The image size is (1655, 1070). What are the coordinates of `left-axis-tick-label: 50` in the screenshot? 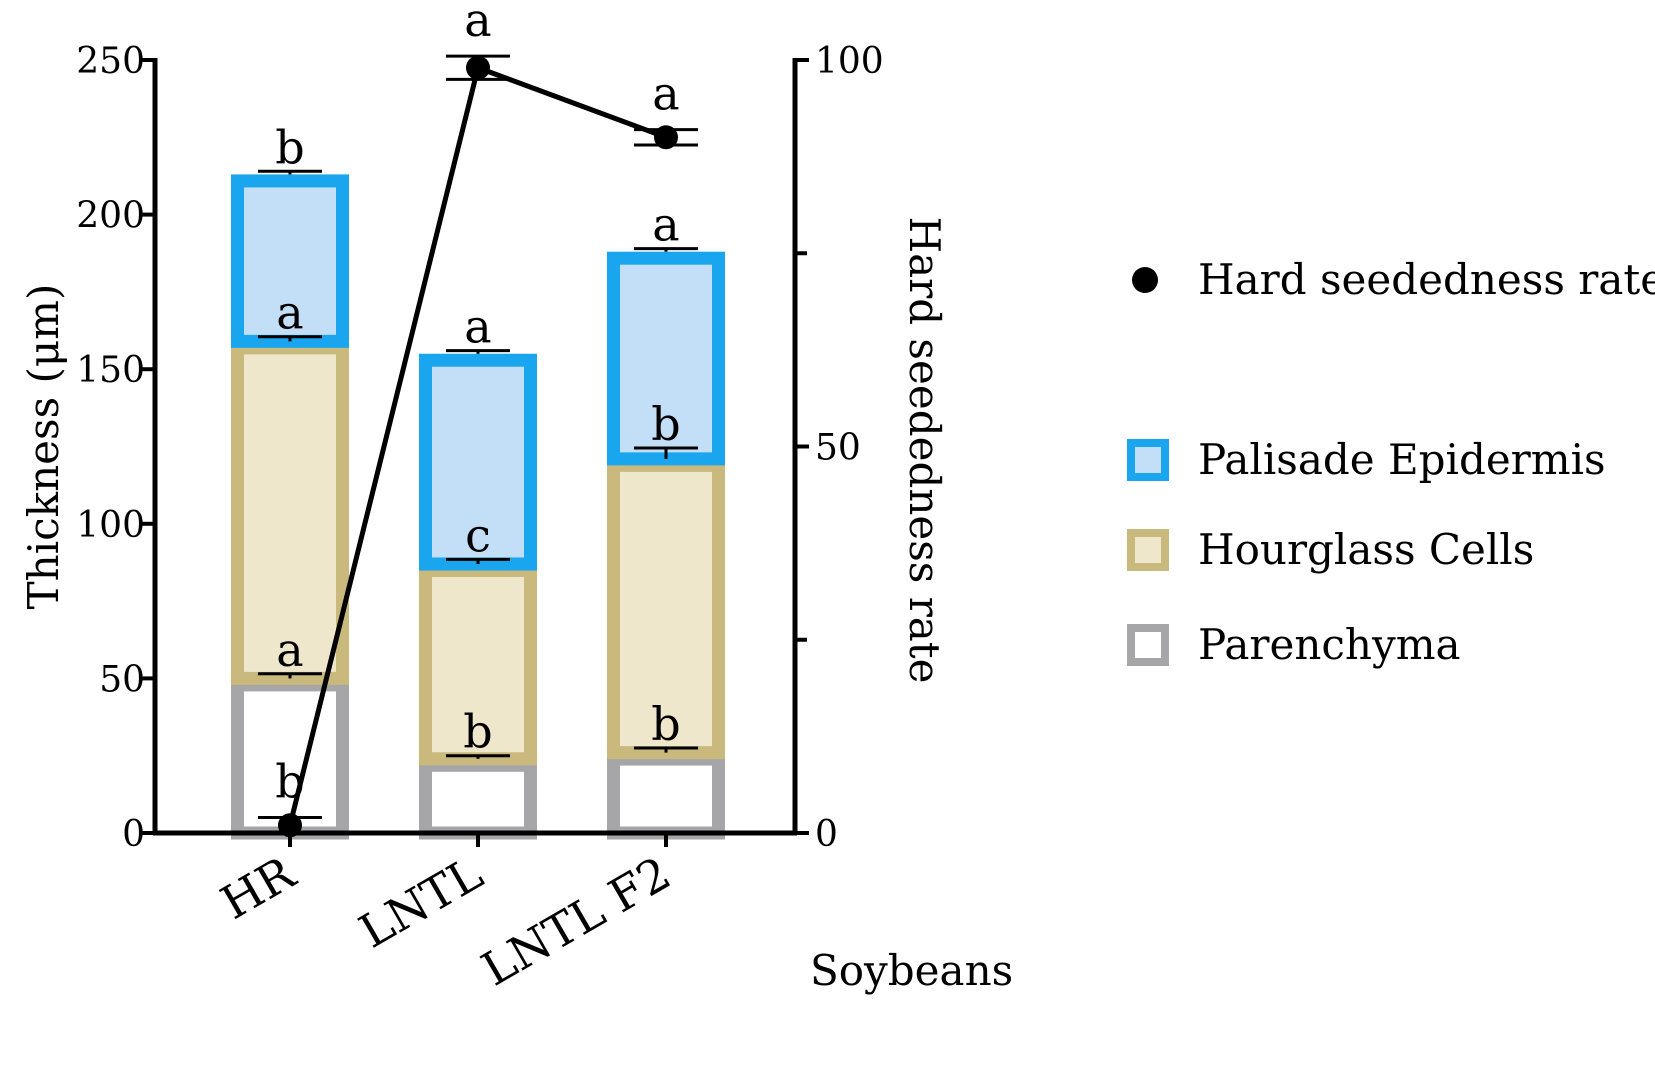 It's located at (122, 679).